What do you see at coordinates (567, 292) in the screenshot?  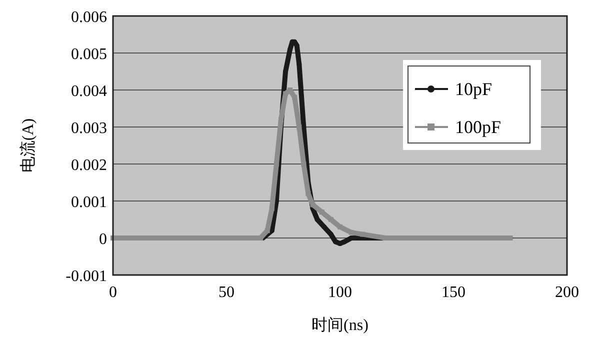 I see `x-tick-label: 200` at bounding box center [567, 292].